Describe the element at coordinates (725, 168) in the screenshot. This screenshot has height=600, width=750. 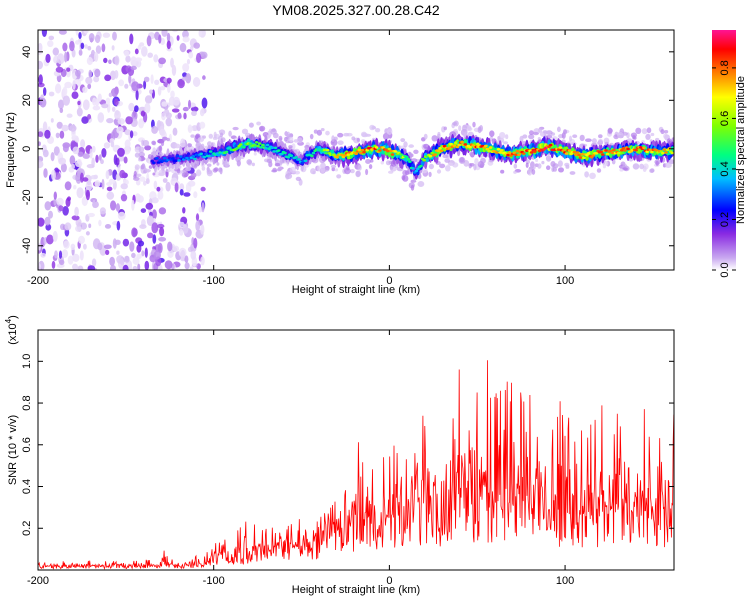
I see `colorbar-tick-label: 0.4` at that location.